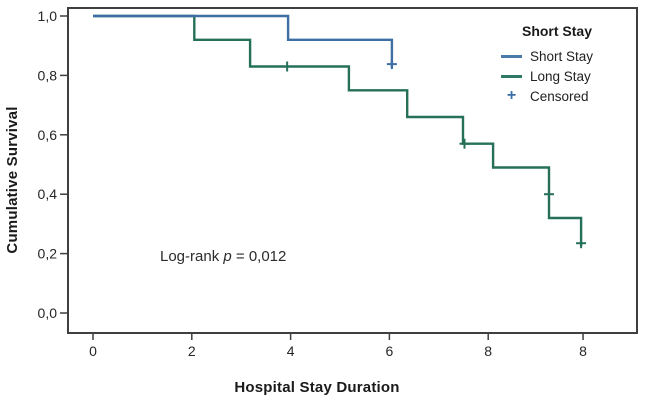  I want to click on legend-item-censored: + Censored, so click(557, 96).